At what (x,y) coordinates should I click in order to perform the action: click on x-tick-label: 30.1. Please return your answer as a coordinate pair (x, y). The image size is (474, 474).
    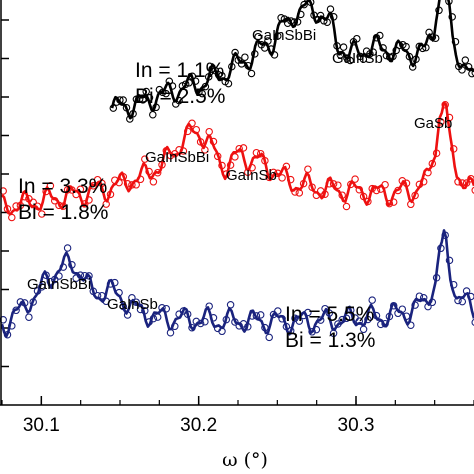
    Looking at the image, I should click on (41, 425).